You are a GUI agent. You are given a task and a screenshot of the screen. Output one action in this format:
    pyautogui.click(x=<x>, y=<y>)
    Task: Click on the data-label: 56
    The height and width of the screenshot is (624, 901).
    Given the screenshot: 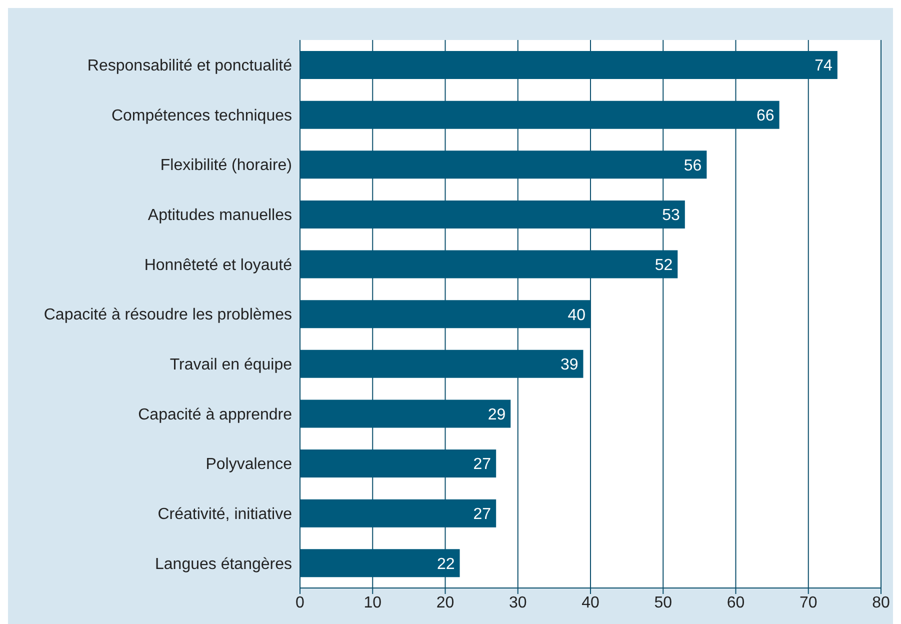 What is the action you would take?
    pyautogui.click(x=693, y=165)
    